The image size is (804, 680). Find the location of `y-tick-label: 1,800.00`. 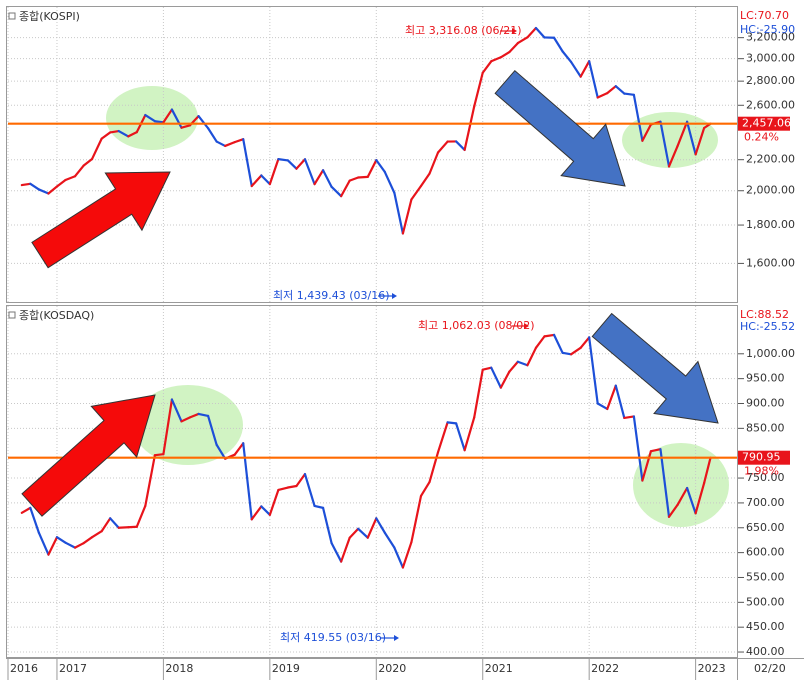

y-tick-label: 1,800.00 is located at coordinates (770, 224).